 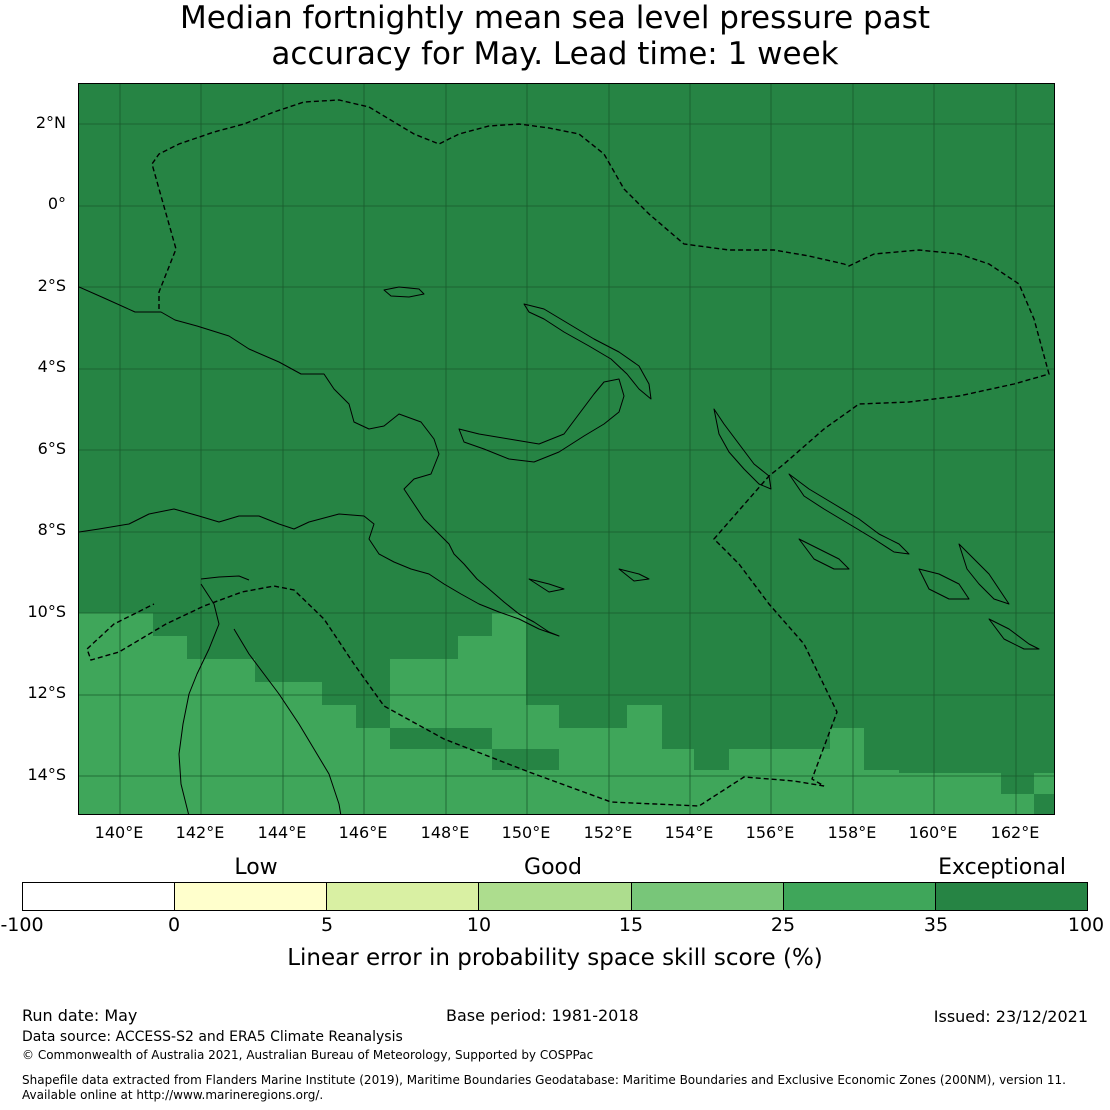 I want to click on lat-label: 12°S, so click(x=46, y=692).